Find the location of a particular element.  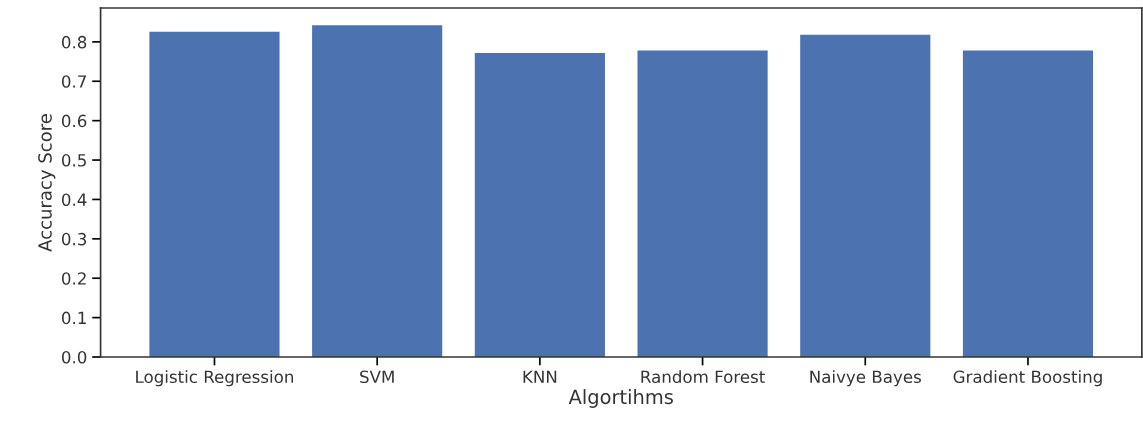

y-axis-title: Accuracy Score is located at coordinates (47, 183).